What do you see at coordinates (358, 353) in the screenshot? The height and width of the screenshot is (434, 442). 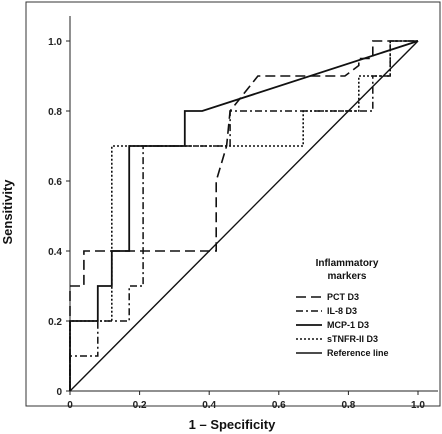 I see `legend-label: Reference line` at bounding box center [358, 353].